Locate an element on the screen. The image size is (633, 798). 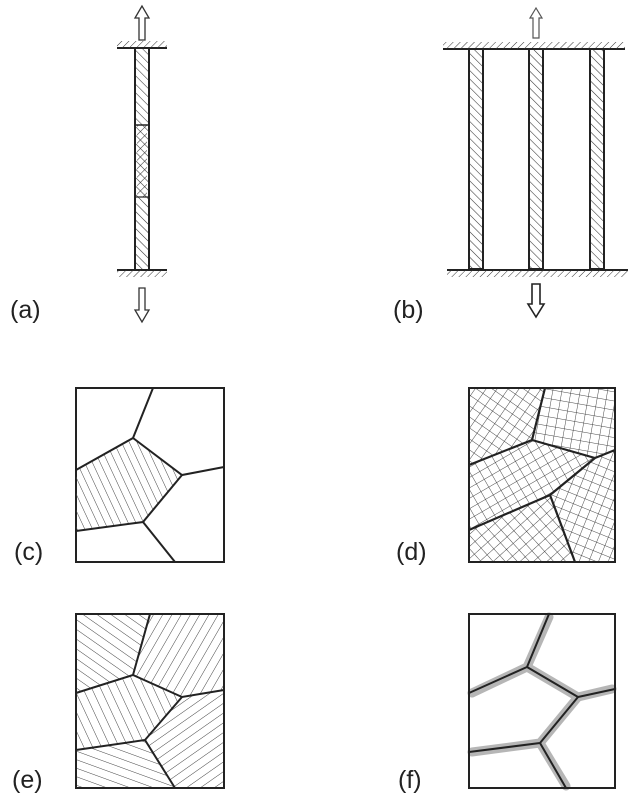
panel-a: (a) is located at coordinates (88, 164).